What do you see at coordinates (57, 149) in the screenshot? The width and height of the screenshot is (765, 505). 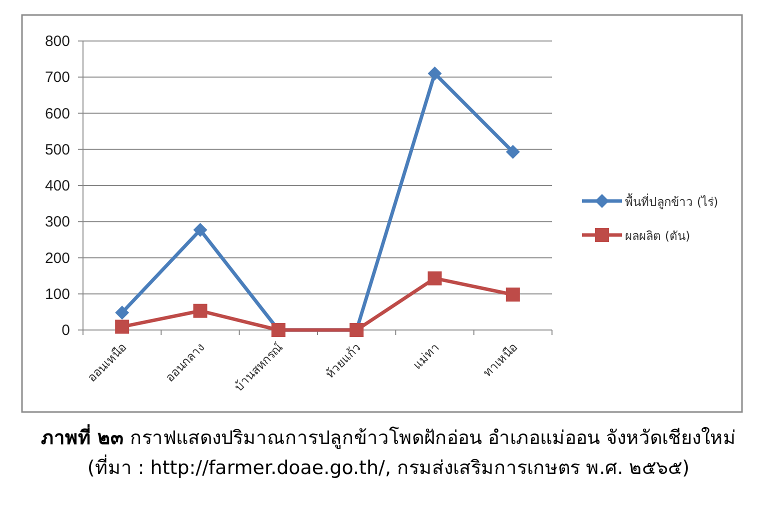 I see `y-tick-label: 500` at bounding box center [57, 149].